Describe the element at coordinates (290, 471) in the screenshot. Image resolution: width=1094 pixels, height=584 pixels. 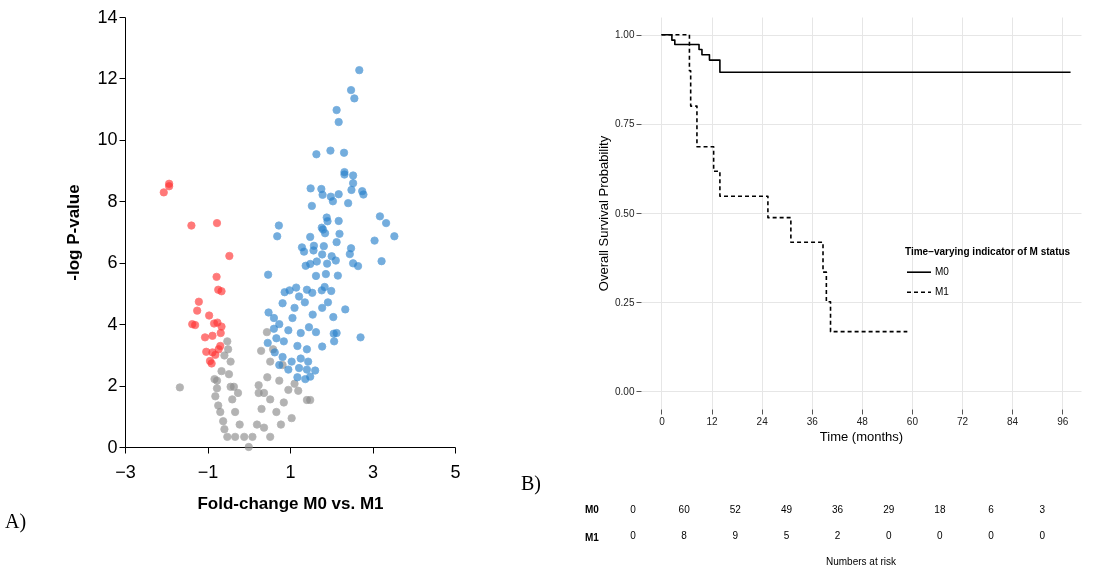
I see `x-tick-label: 1` at that location.